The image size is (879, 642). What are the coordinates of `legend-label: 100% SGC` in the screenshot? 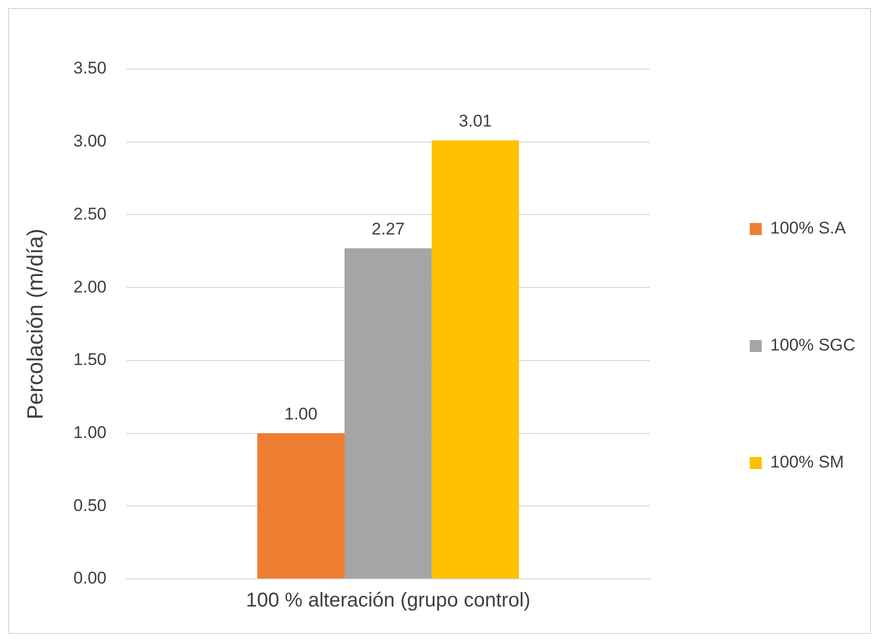 It's located at (813, 345).